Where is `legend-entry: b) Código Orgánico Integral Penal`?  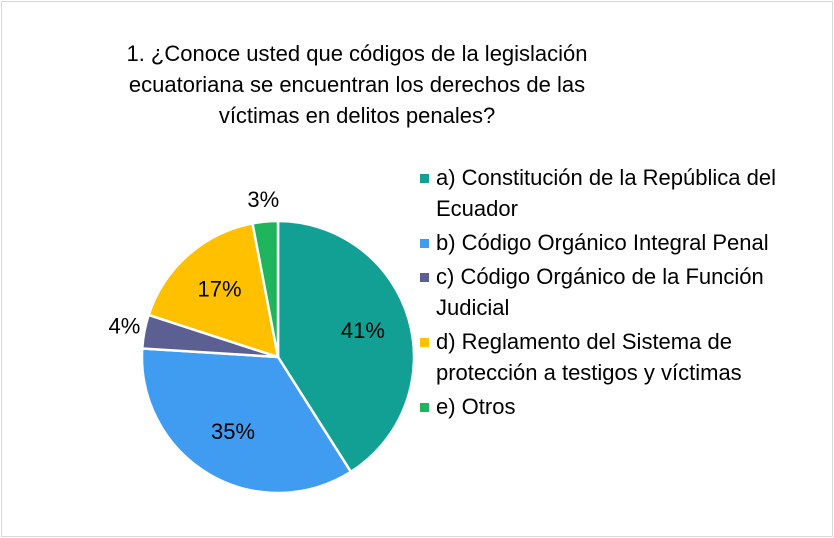 legend-entry: b) Código Orgánico Integral Penal is located at coordinates (621, 242).